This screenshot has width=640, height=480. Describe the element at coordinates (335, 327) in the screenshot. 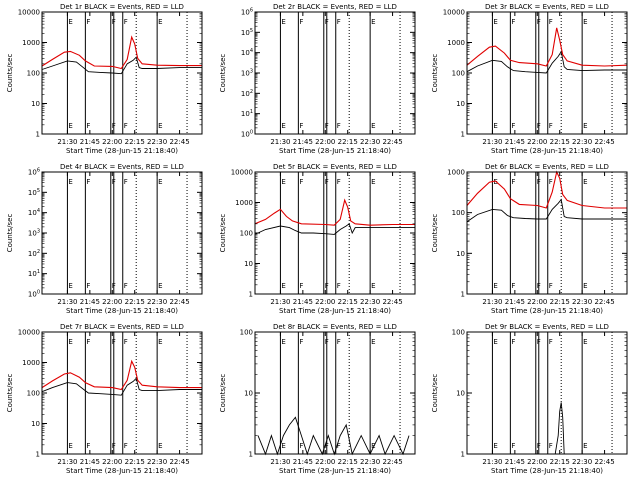

I see `panel-title: Det 8r BLACK = Events, RED = LLD` at that location.